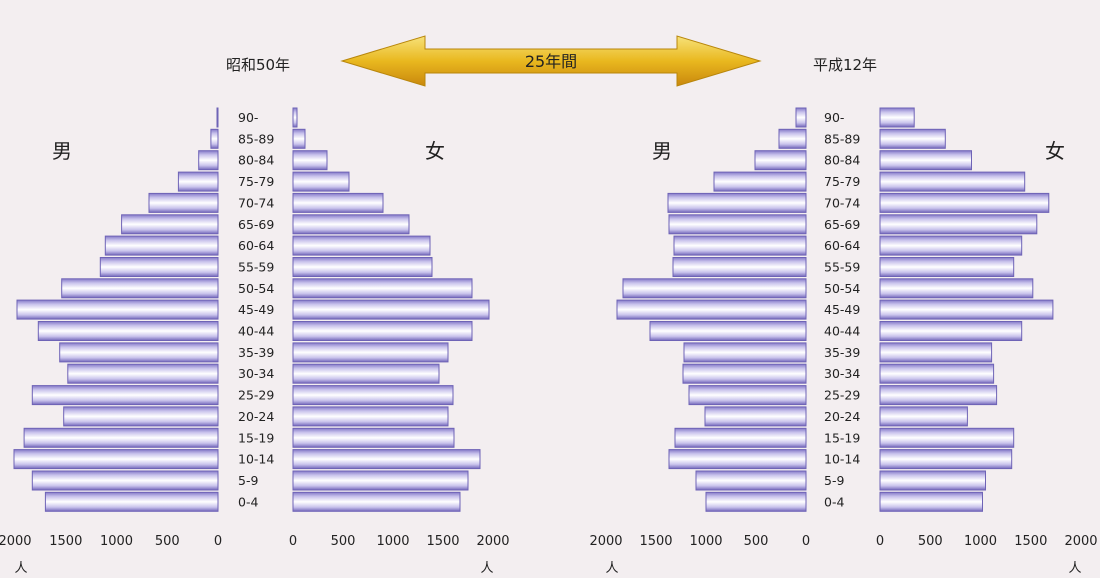  I want to click on age-label: 90-, so click(248, 117).